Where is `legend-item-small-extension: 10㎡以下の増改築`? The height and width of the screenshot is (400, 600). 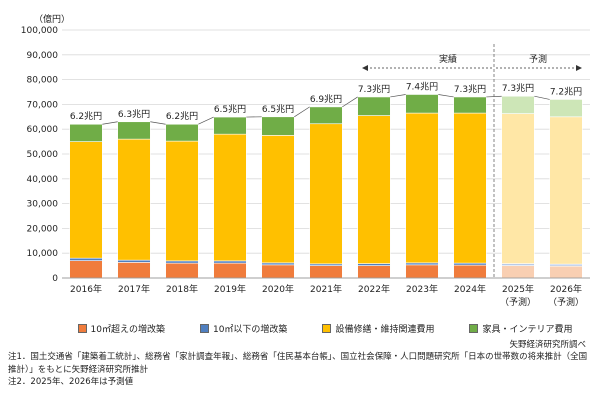
legend-item-small-extension: 10㎡以下の増改築 is located at coordinates (243, 328).